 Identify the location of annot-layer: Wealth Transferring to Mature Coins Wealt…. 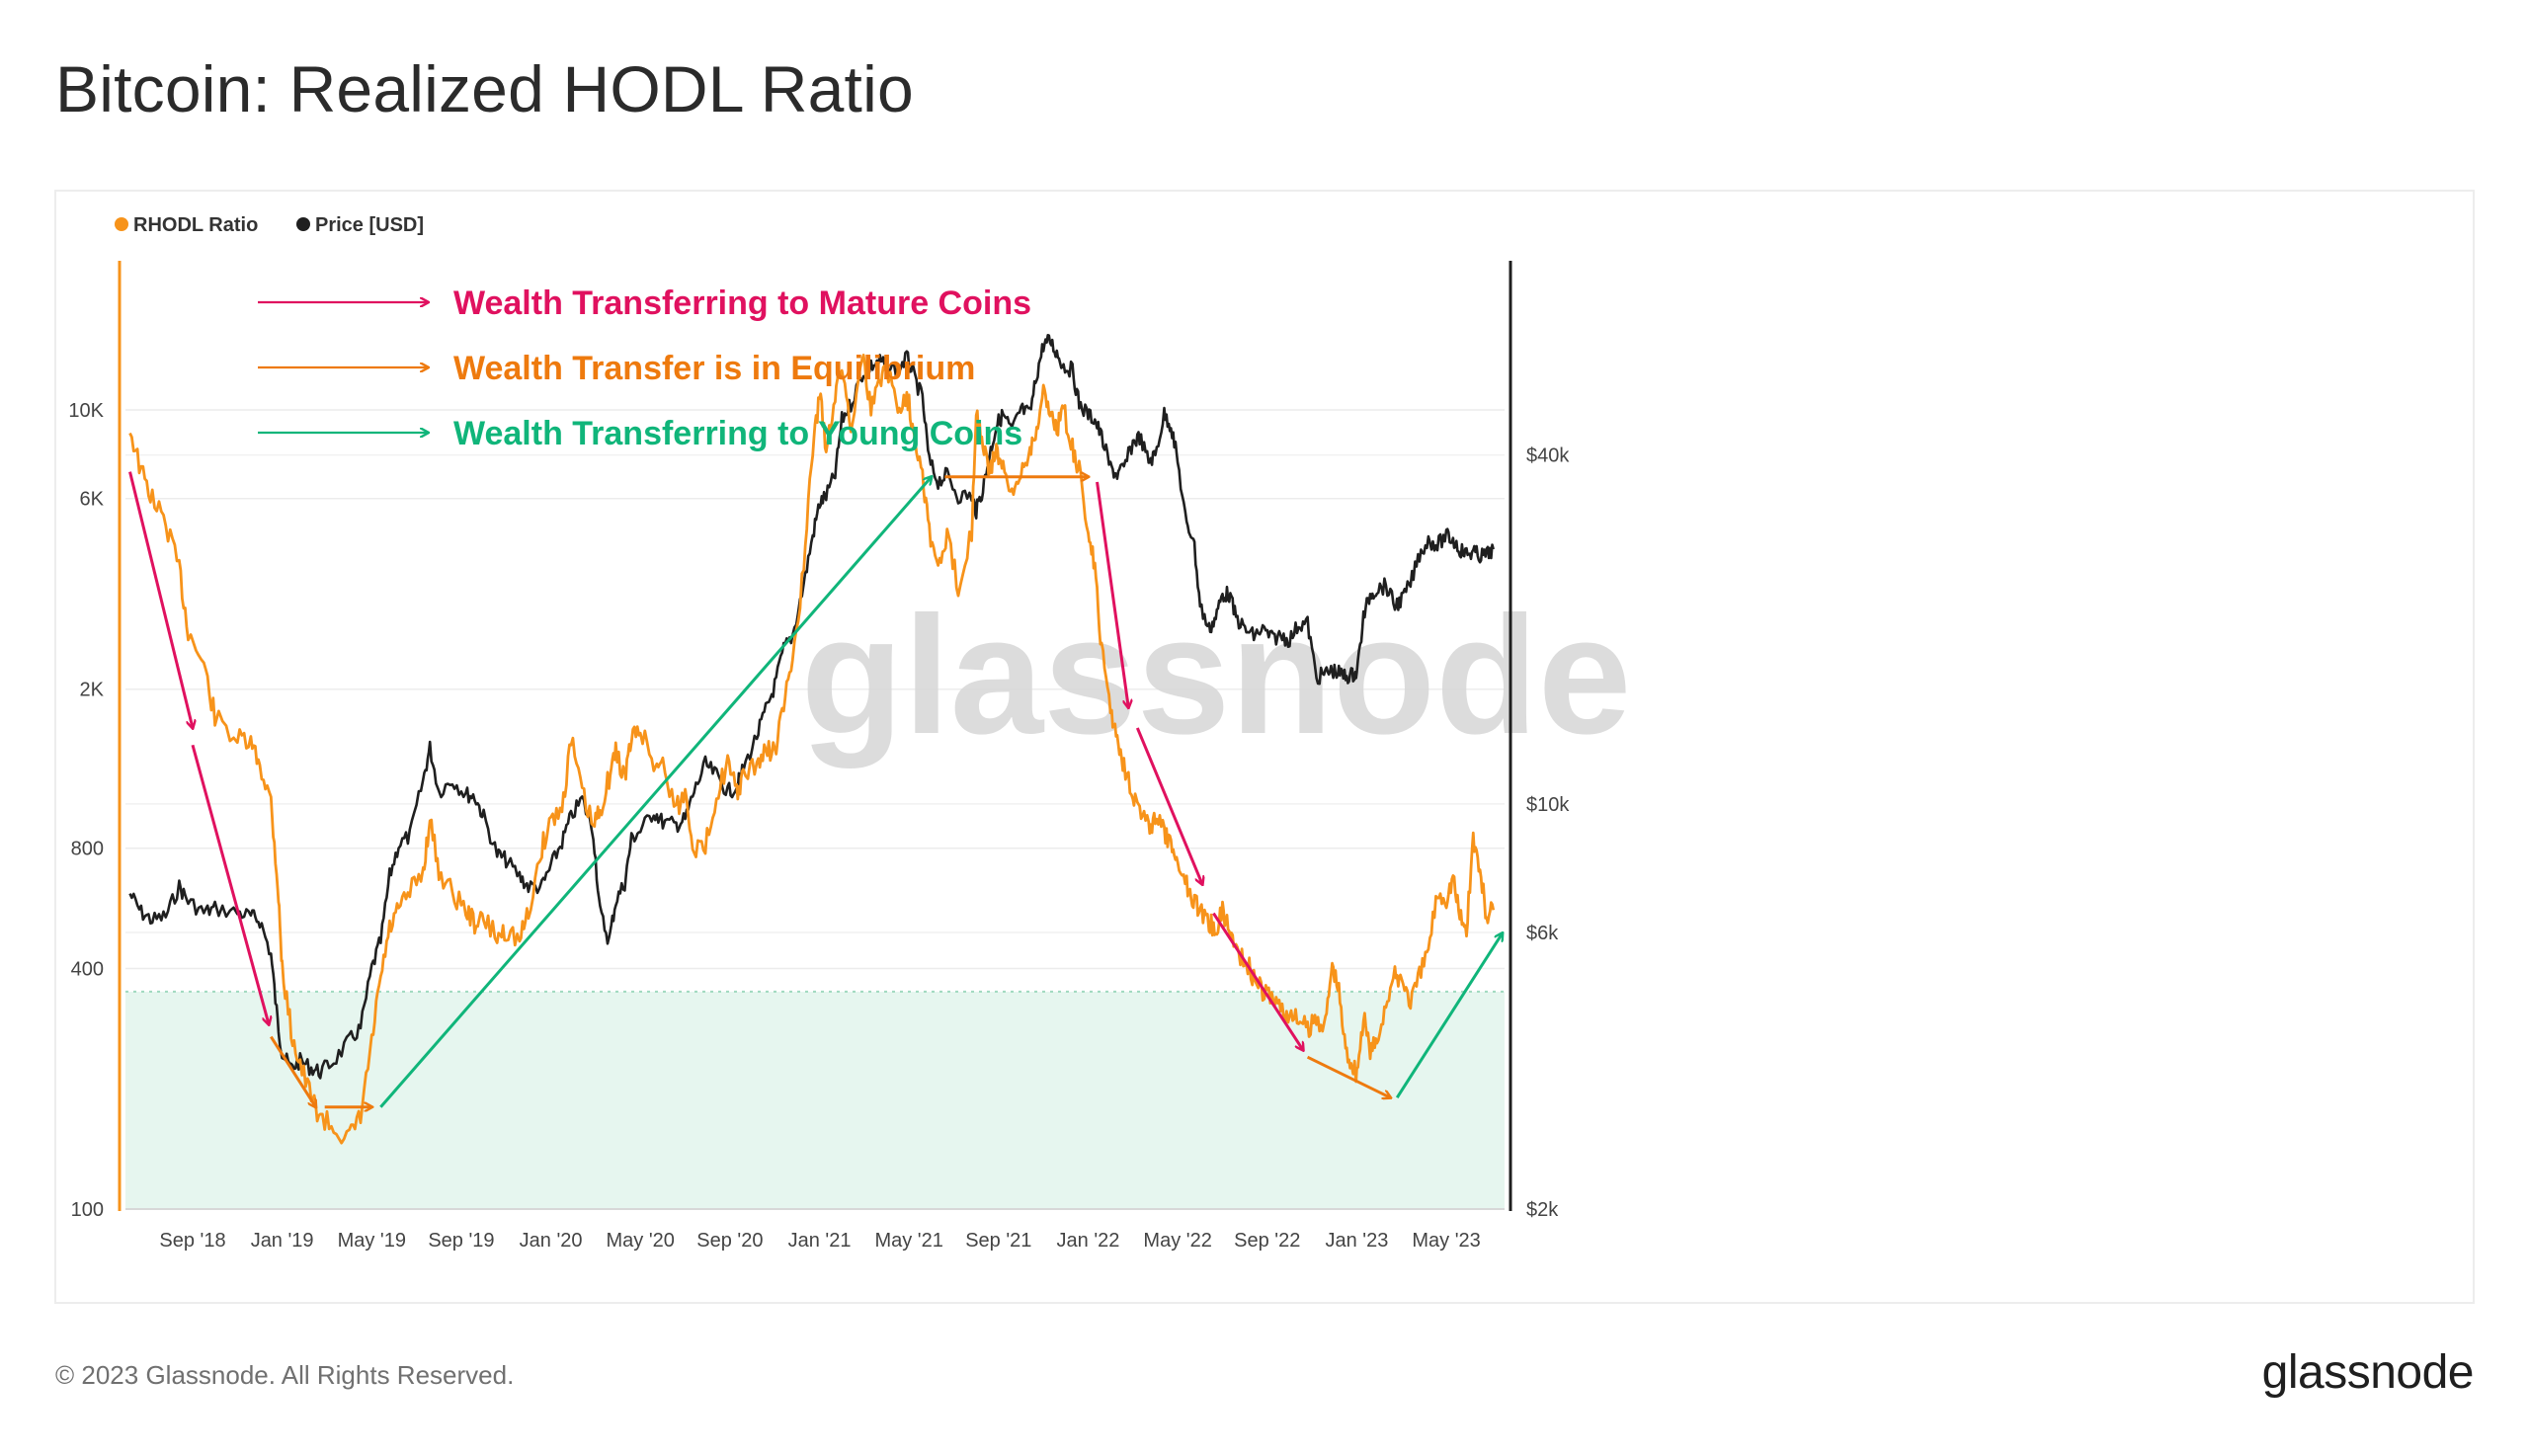
(644, 368).